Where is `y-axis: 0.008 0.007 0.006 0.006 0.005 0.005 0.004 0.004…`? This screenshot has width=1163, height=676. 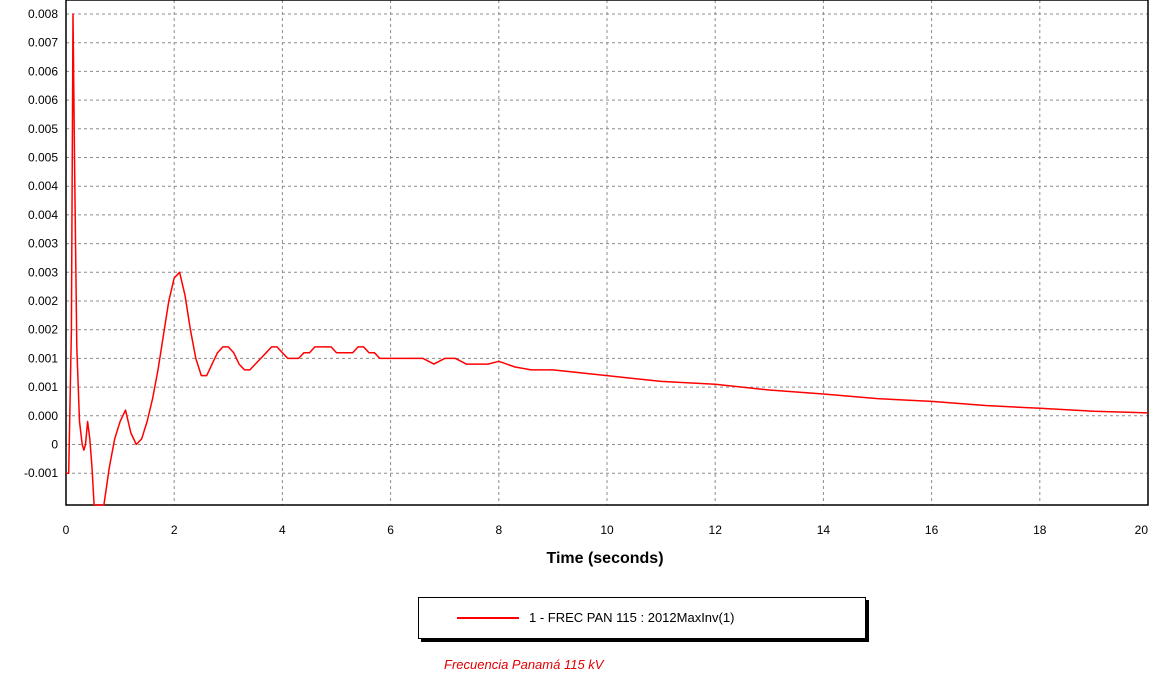 y-axis: 0.008 0.007 0.006 0.006 0.005 0.005 0.004 0.004… is located at coordinates (41, 243).